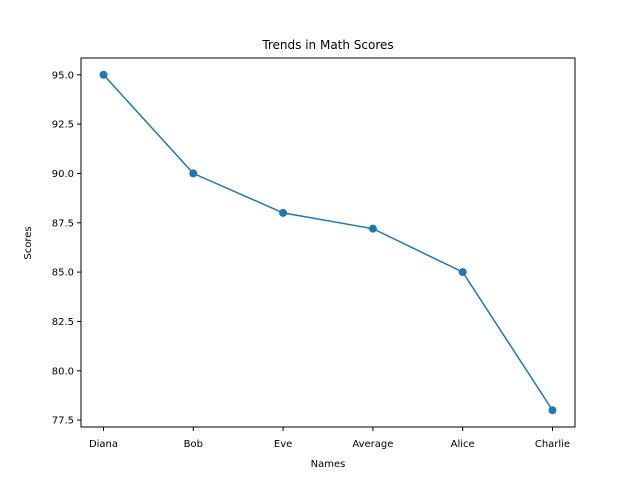  Describe the element at coordinates (552, 410) in the screenshot. I see `data-point-charlie` at that location.